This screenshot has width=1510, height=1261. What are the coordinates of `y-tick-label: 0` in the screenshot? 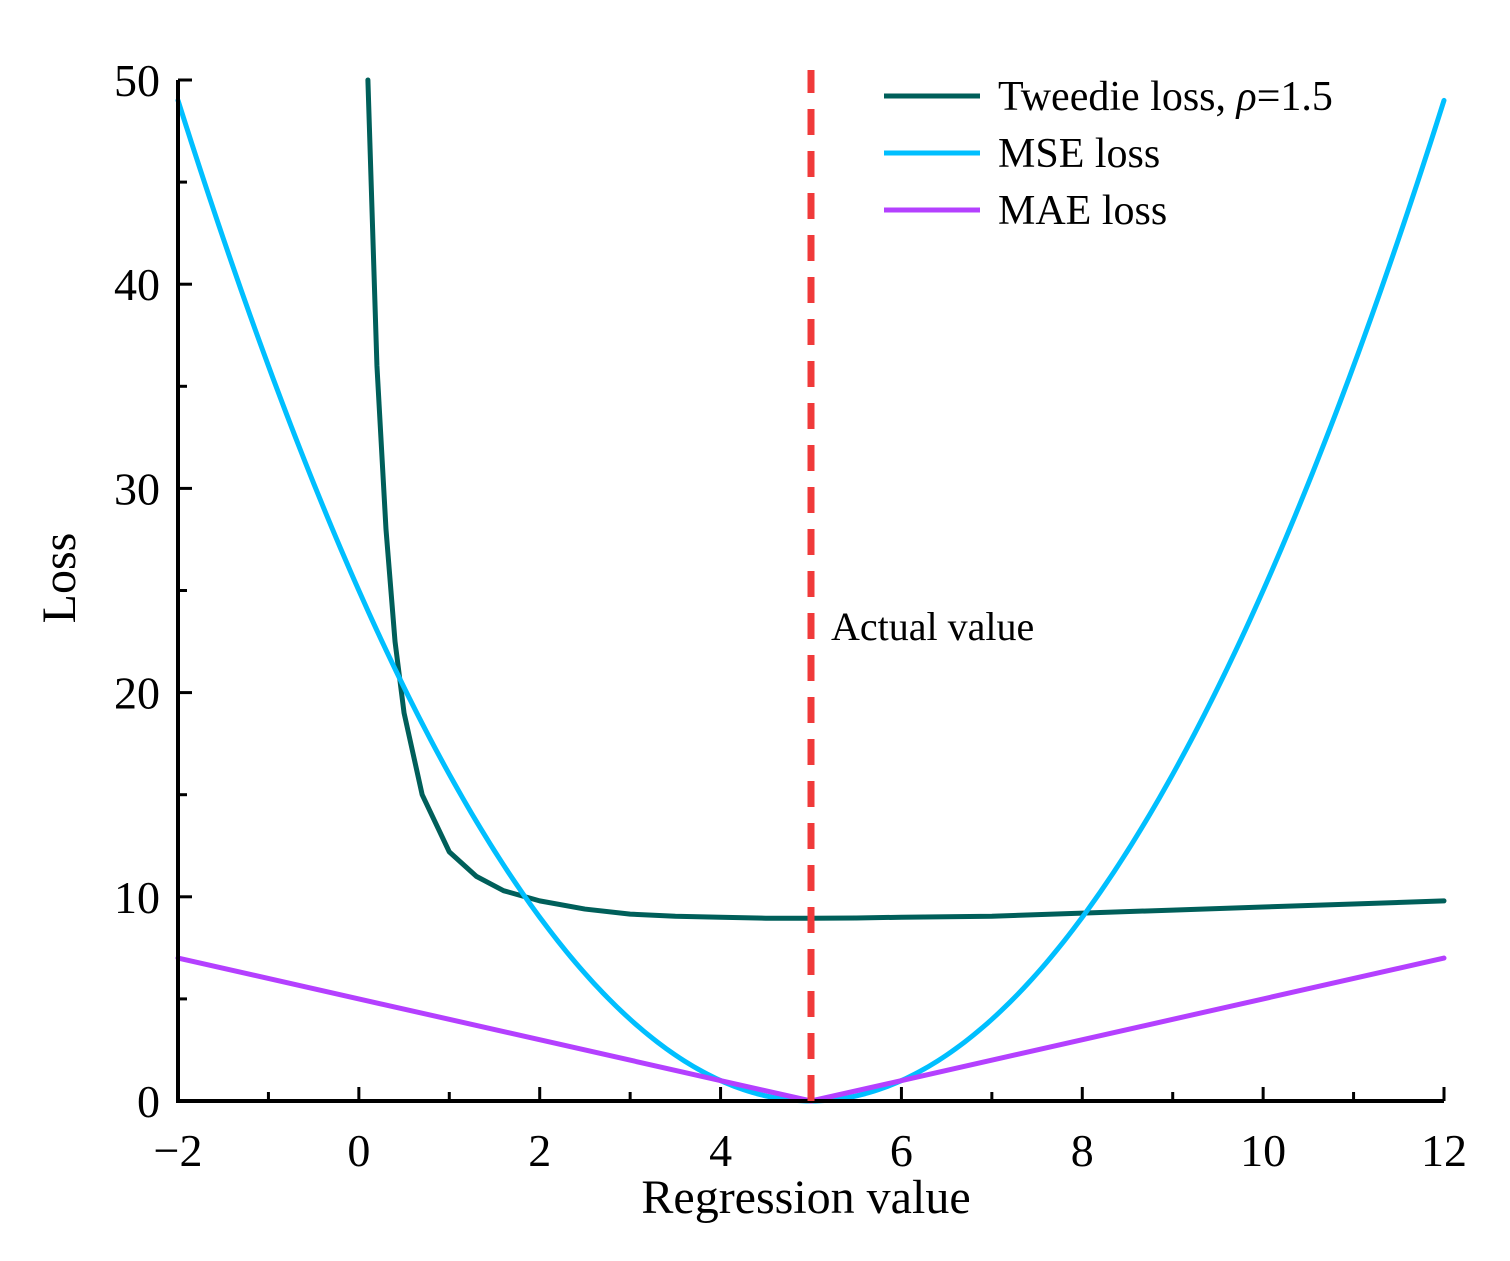 It's located at (148, 1101).